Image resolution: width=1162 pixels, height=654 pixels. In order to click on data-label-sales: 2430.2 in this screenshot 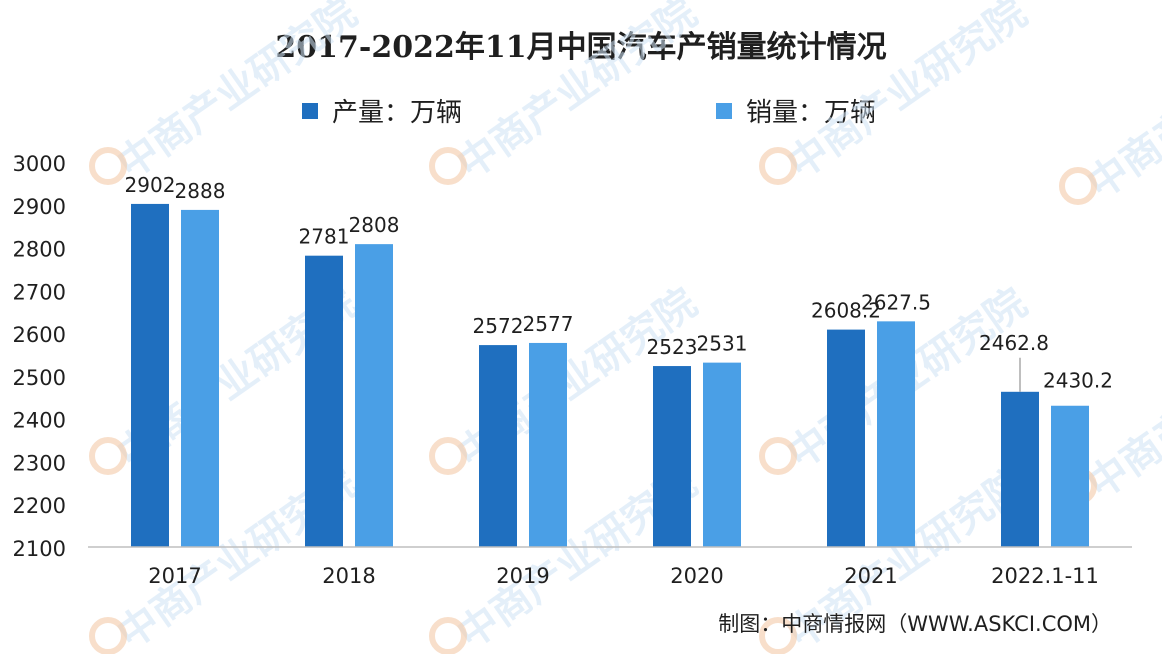, I will do `click(1078, 381)`.